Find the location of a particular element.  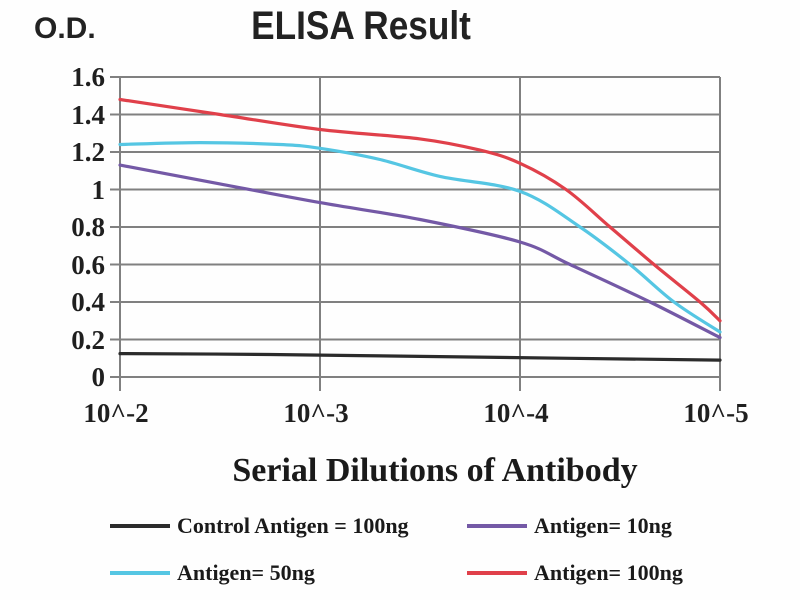

legend-item: Antigen= 50ng is located at coordinates (288, 572).